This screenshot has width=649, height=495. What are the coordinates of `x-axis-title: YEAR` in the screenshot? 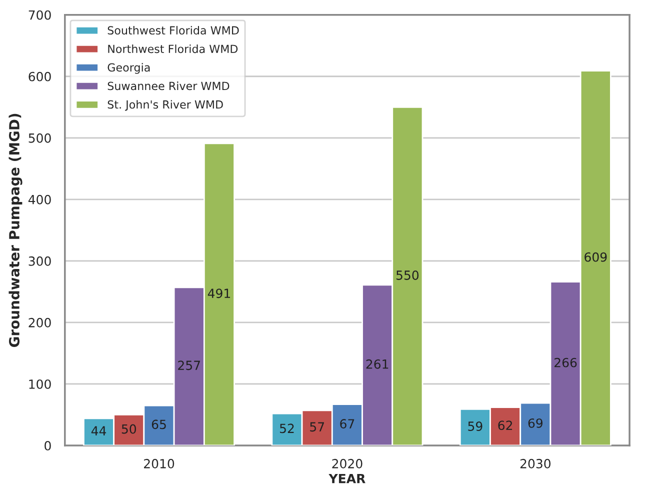 It's located at (347, 479).